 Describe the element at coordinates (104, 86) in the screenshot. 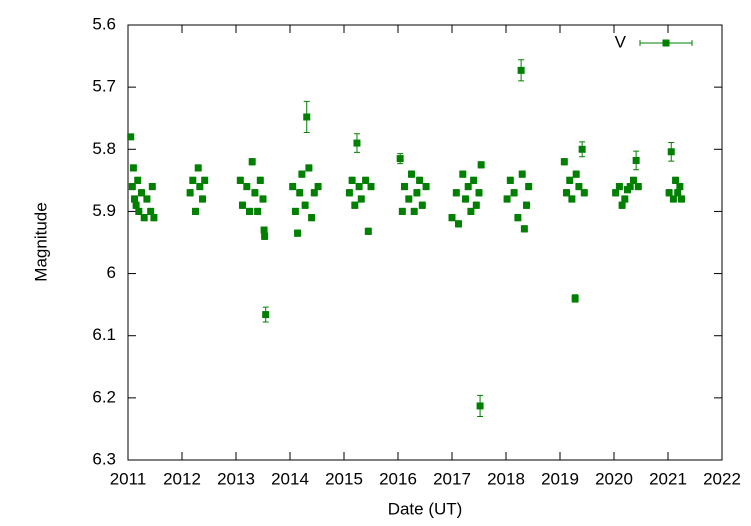

I see `y-tick-label: 5.7` at that location.